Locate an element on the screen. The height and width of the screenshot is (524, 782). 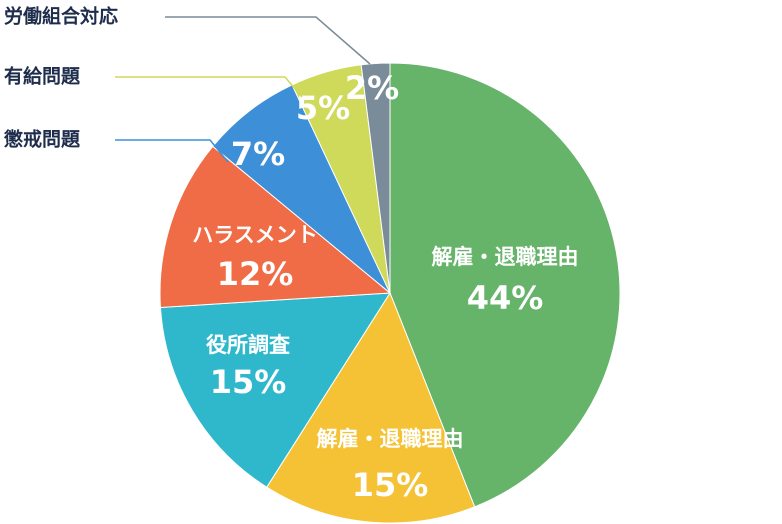
value-label: 5% is located at coordinates (323, 108).